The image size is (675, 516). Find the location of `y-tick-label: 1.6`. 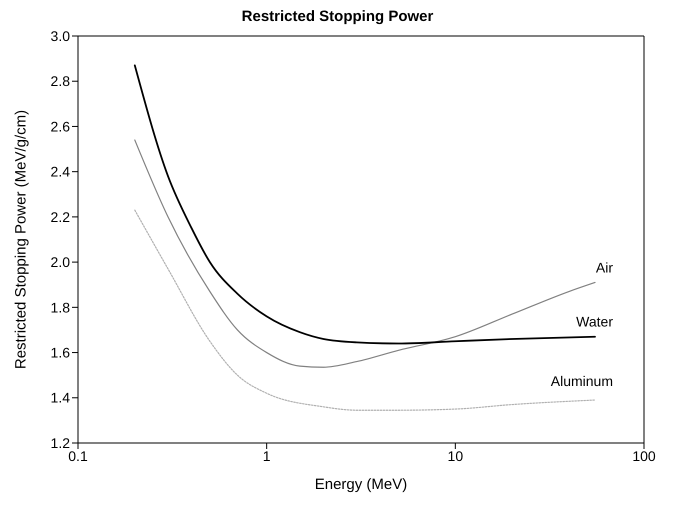

y-tick-label: 1.6 is located at coordinates (60, 352).